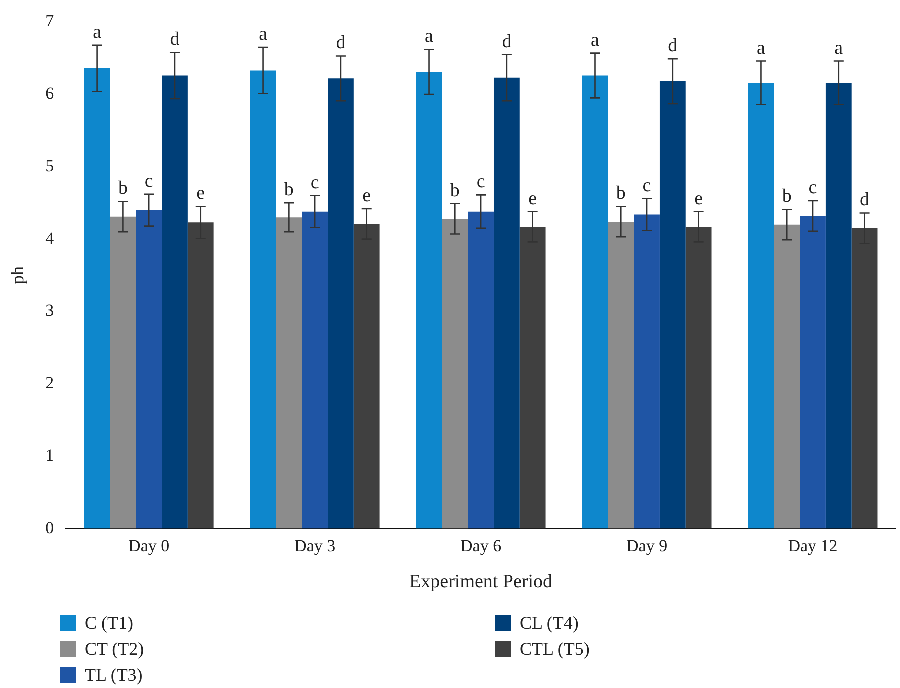  What do you see at coordinates (50, 21) in the screenshot?
I see `y-tick-label: 7` at bounding box center [50, 21].